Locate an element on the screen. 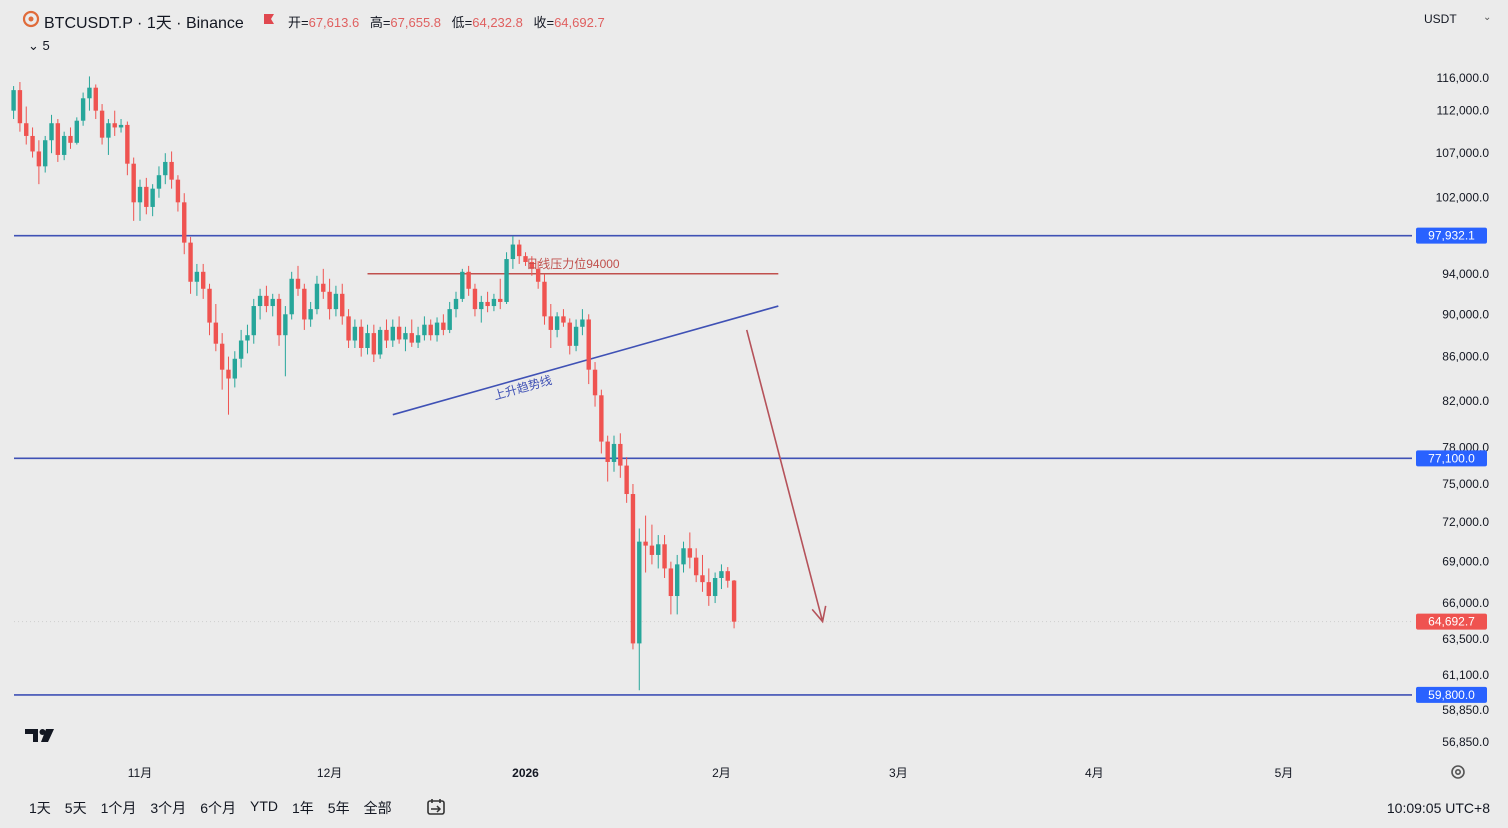 The image size is (1508, 828). flag-icon is located at coordinates (269, 19).